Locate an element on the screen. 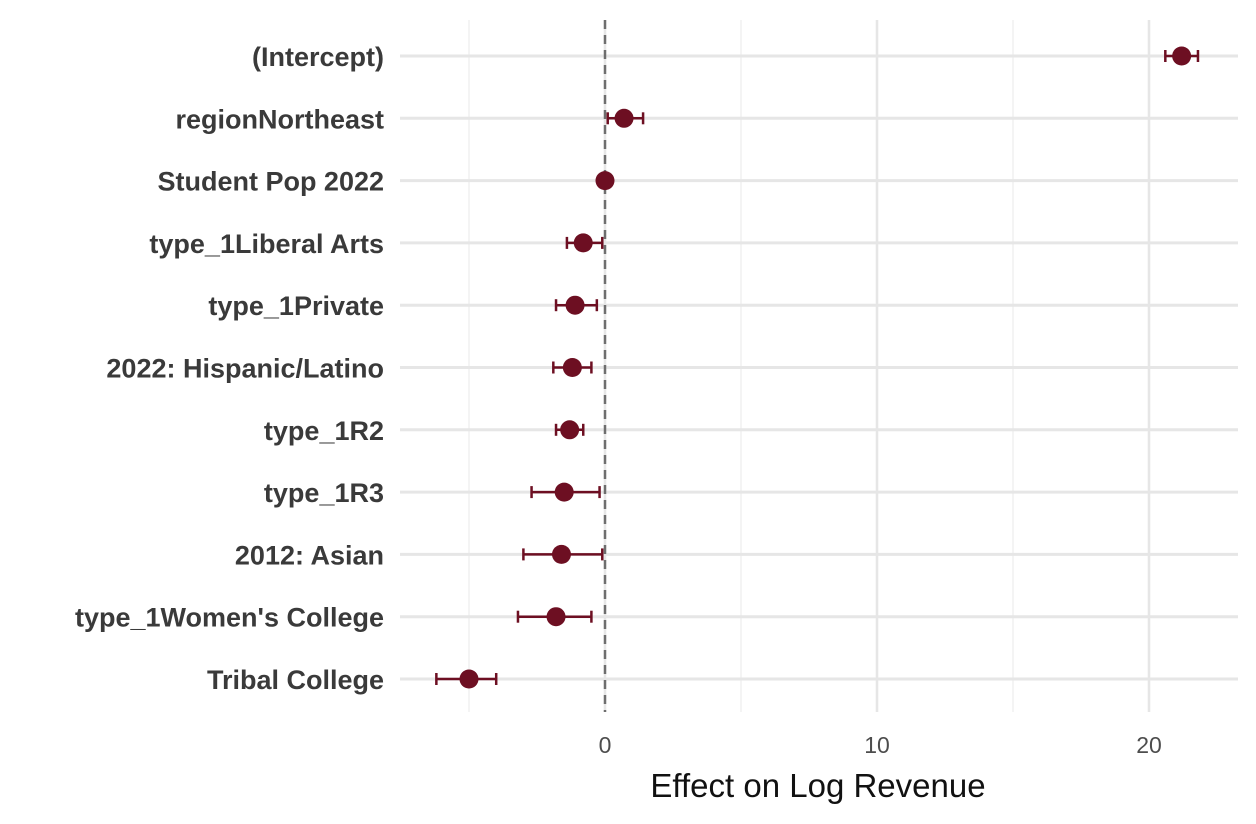  x-tick-label: 10 is located at coordinates (877, 745).